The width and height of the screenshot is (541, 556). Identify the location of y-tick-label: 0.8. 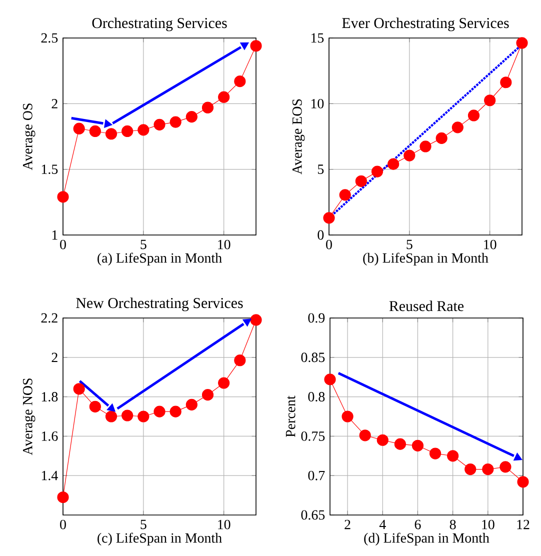
(316, 397).